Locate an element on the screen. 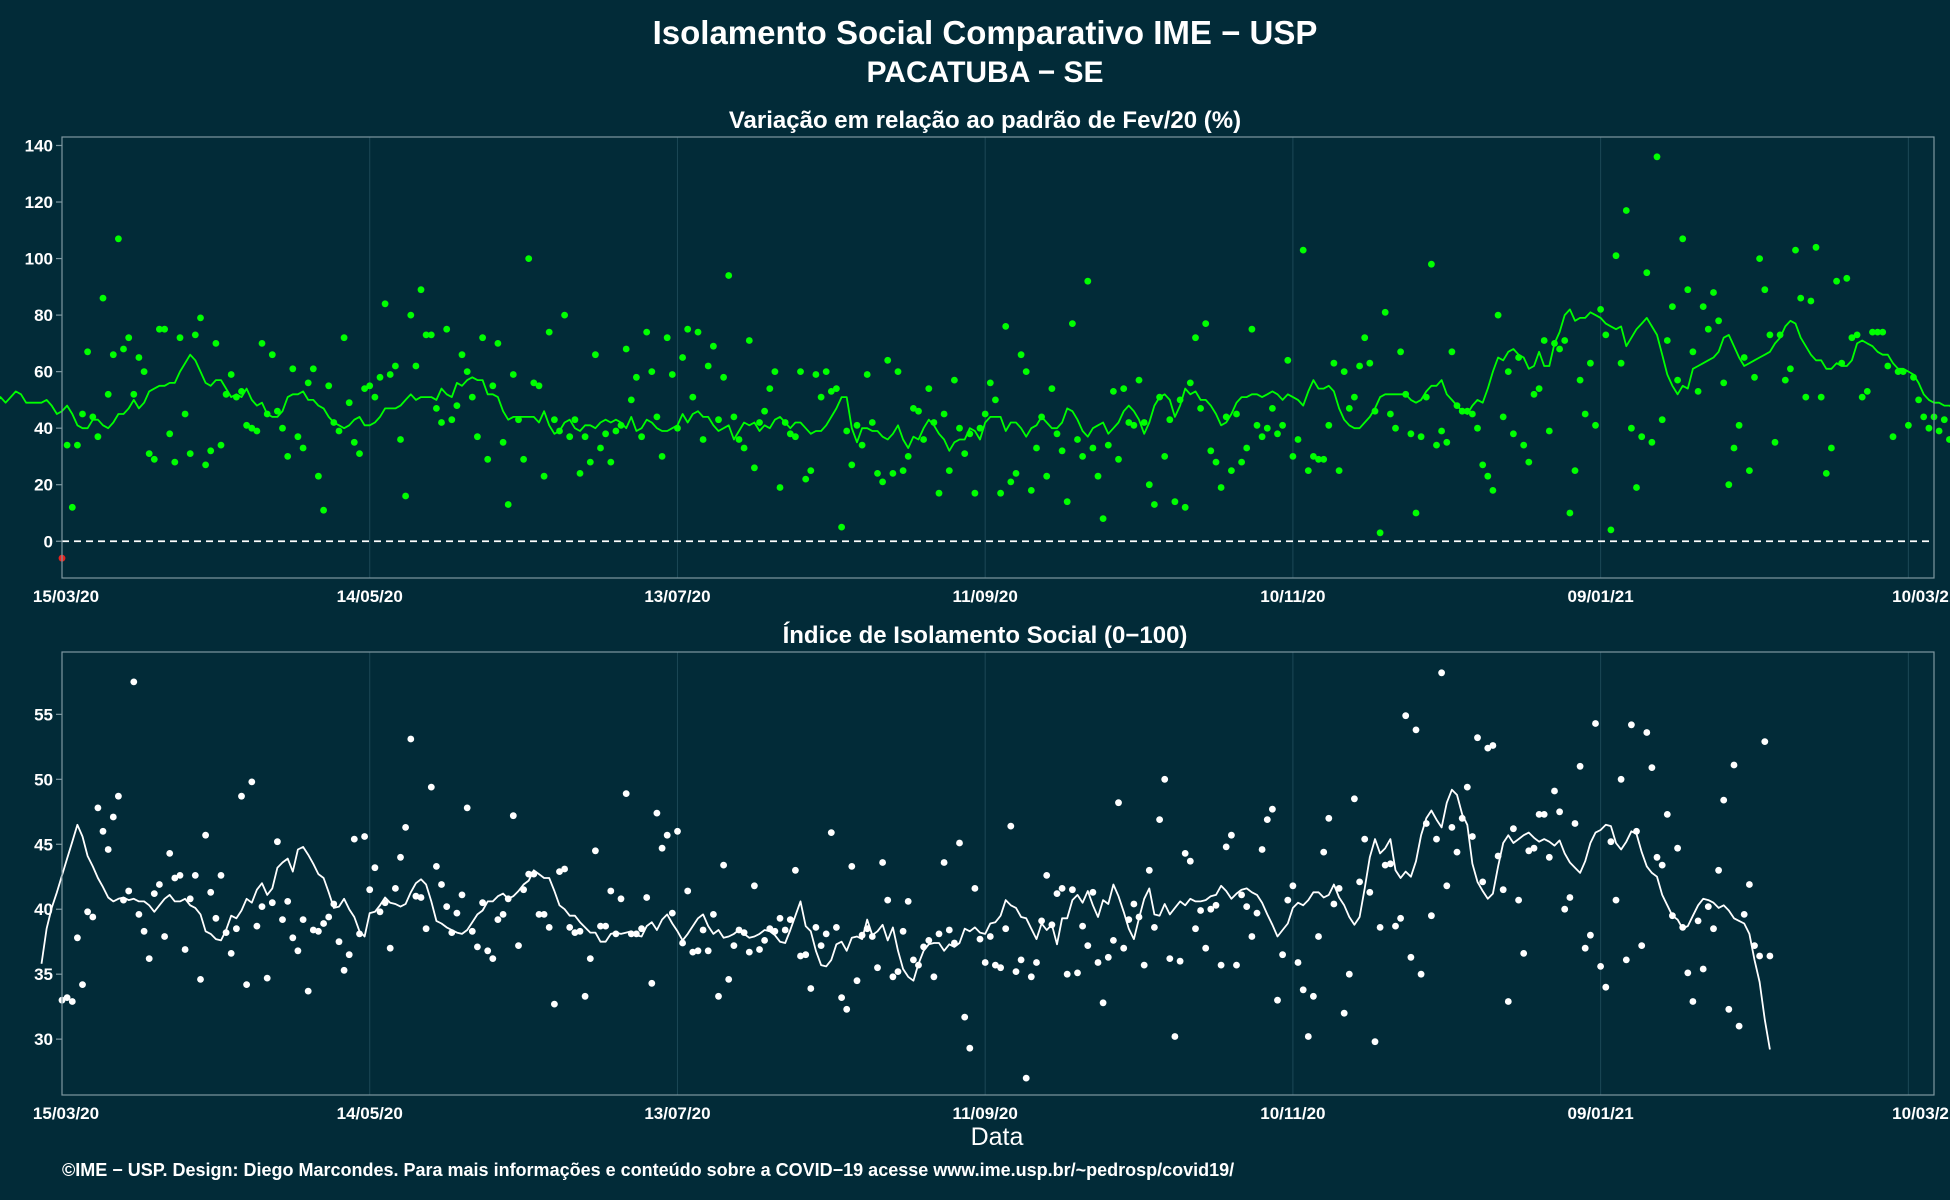  x-tick-label: 10/03/21 is located at coordinates (1921, 596).